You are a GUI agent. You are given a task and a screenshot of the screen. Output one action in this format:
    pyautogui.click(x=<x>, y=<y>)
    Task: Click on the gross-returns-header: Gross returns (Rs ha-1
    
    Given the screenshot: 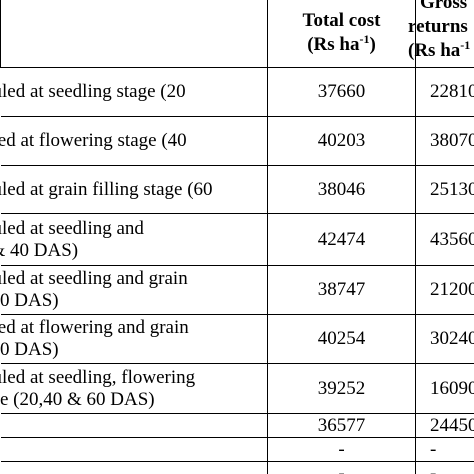 What is the action you would take?
    pyautogui.click(x=441, y=34)
    